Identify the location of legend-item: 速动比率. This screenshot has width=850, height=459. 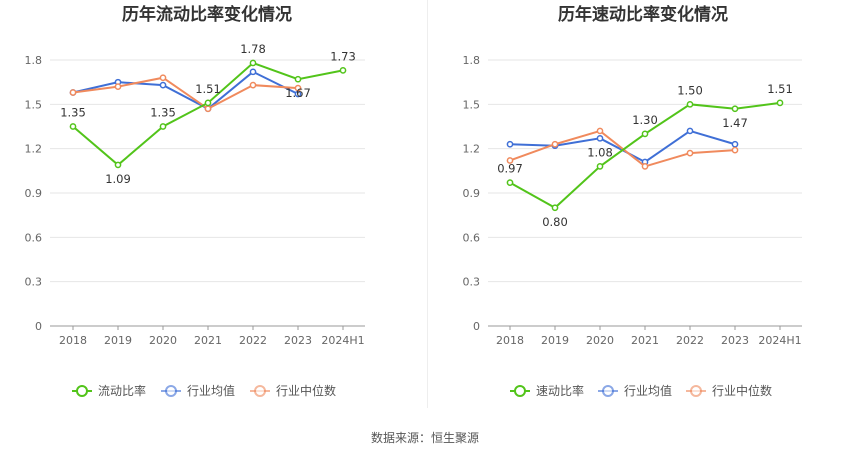
(547, 390).